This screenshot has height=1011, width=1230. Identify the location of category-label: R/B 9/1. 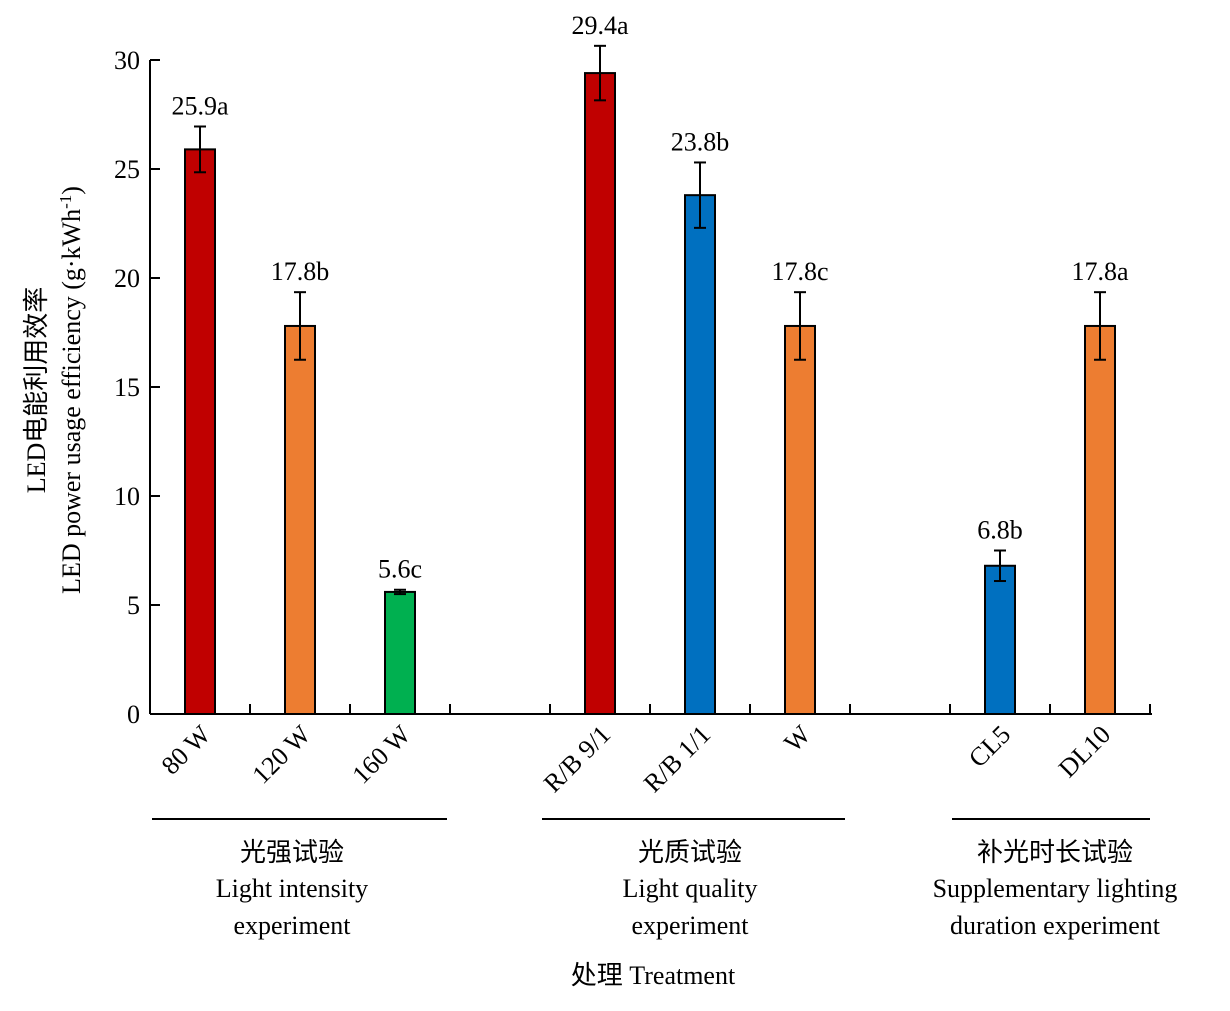
(577, 759).